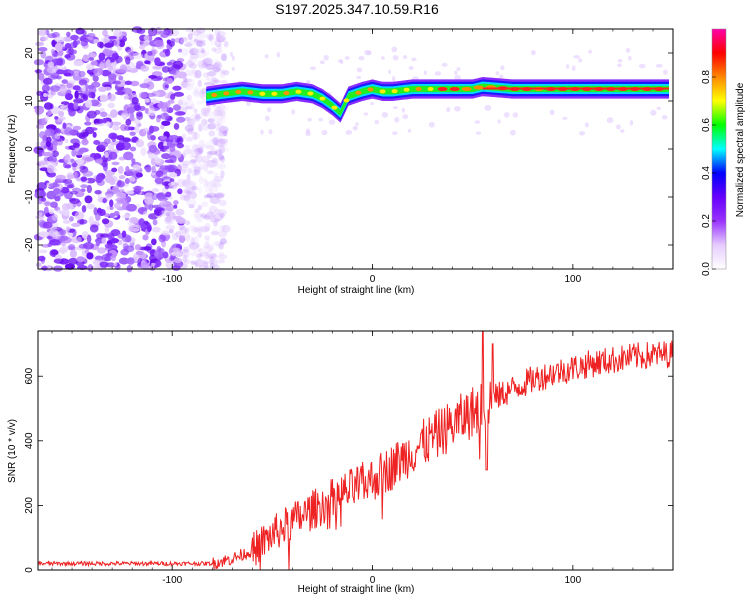  I want to click on heatmap-ridge-peak, so click(274, 93).